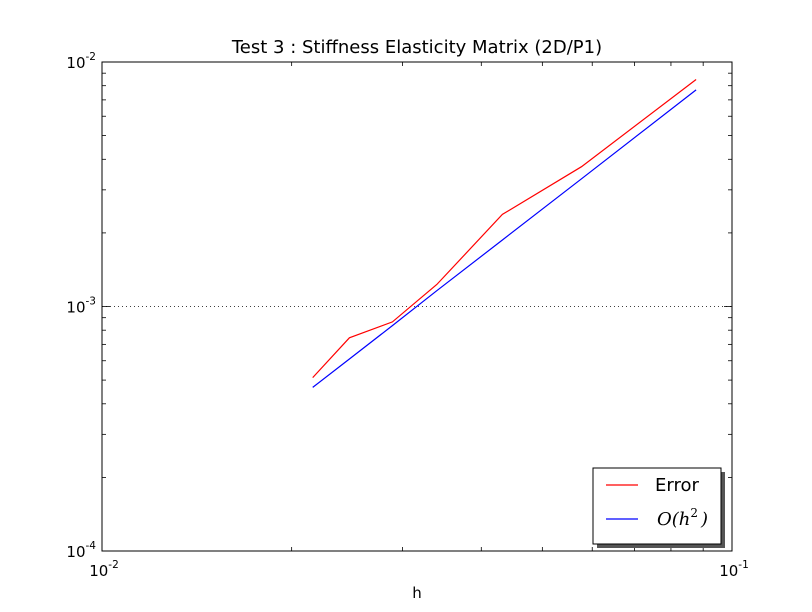 This screenshot has width=812, height=612. Describe the element at coordinates (694, 513) in the screenshot. I see `legend-model-exp: 2` at that location.